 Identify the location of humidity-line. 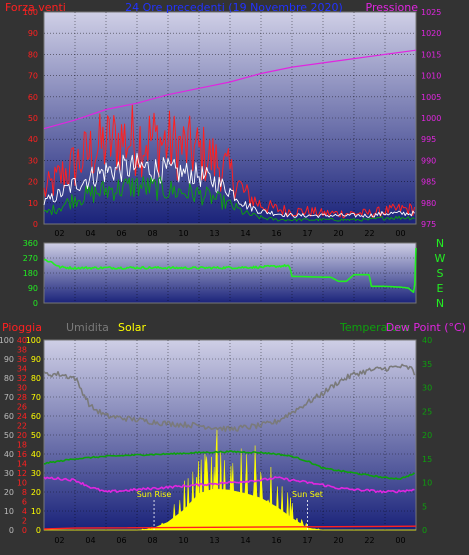
(229, 398).